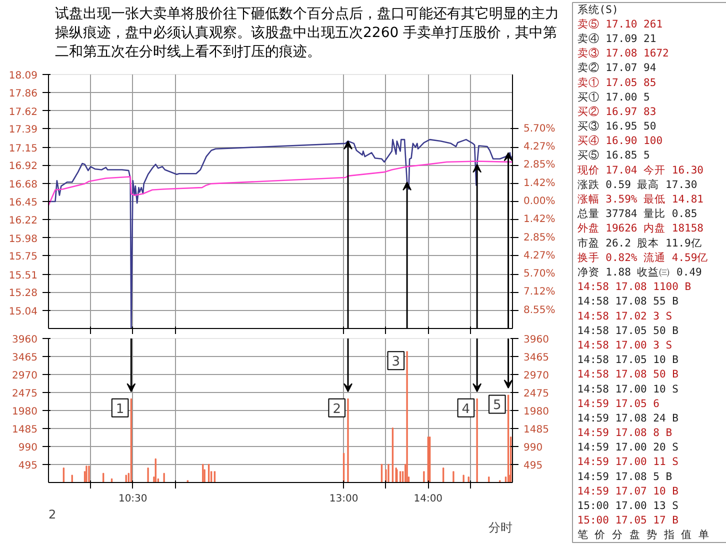 The height and width of the screenshot is (546, 726). What do you see at coordinates (536, 412) in the screenshot?
I see `y2-tick-label: 1980` at bounding box center [536, 412].